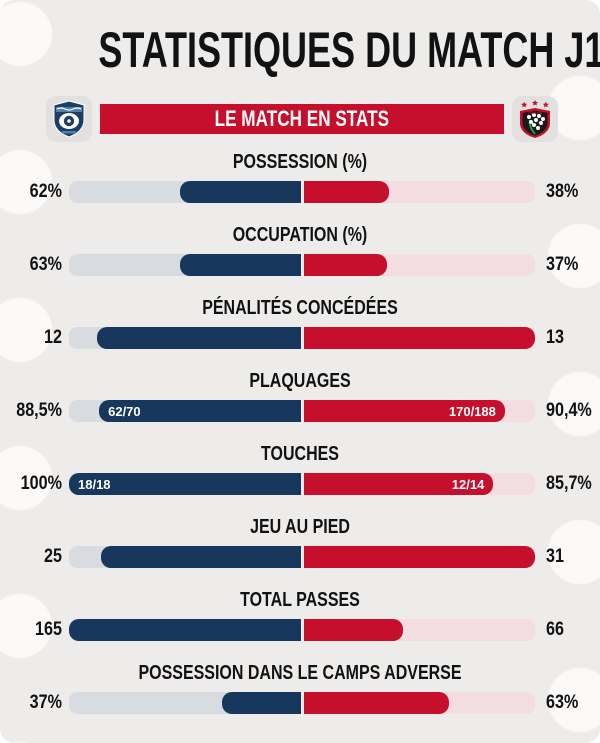 The image size is (600, 743). I want to click on stat-bar-track: 18/18 12/14, so click(302, 484).